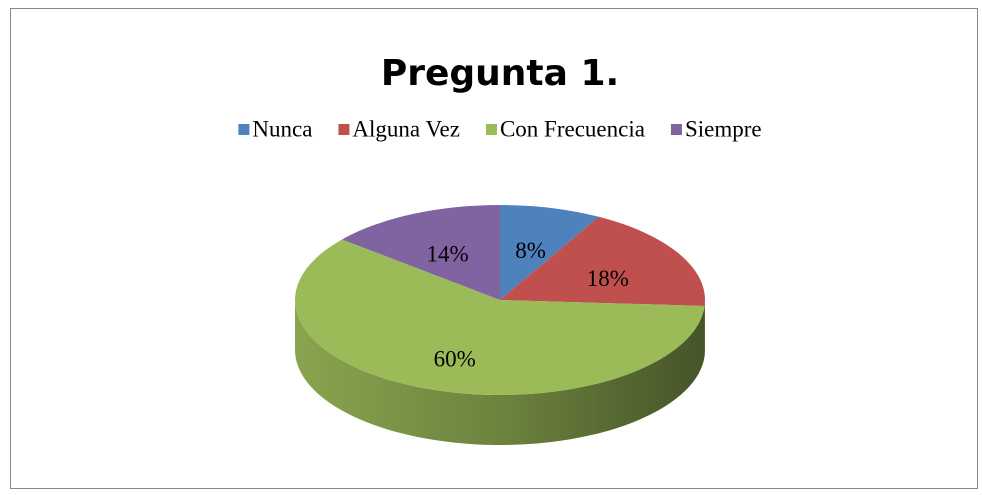 The image size is (982, 495). Describe the element at coordinates (572, 128) in the screenshot. I see `legend-label: Con Frecuencia` at that location.